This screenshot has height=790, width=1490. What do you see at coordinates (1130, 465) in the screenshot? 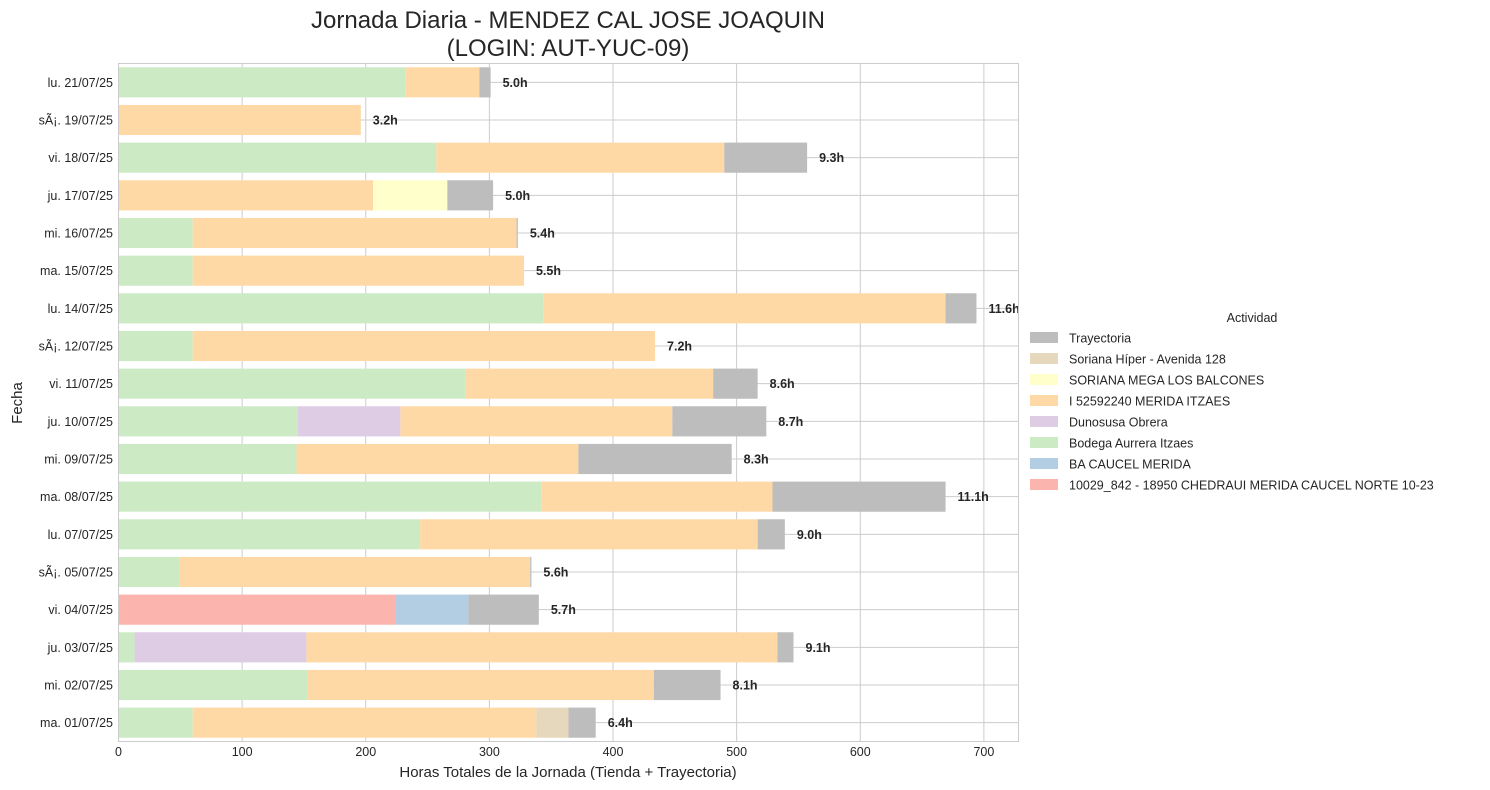
I see `legend-label: BA CAUCEL MERIDA` at bounding box center [1130, 465].